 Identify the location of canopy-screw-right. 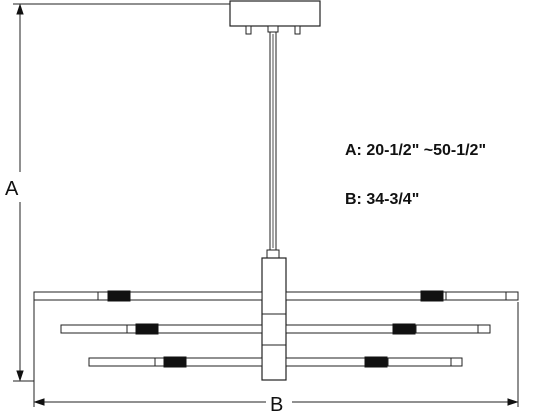
(297, 30).